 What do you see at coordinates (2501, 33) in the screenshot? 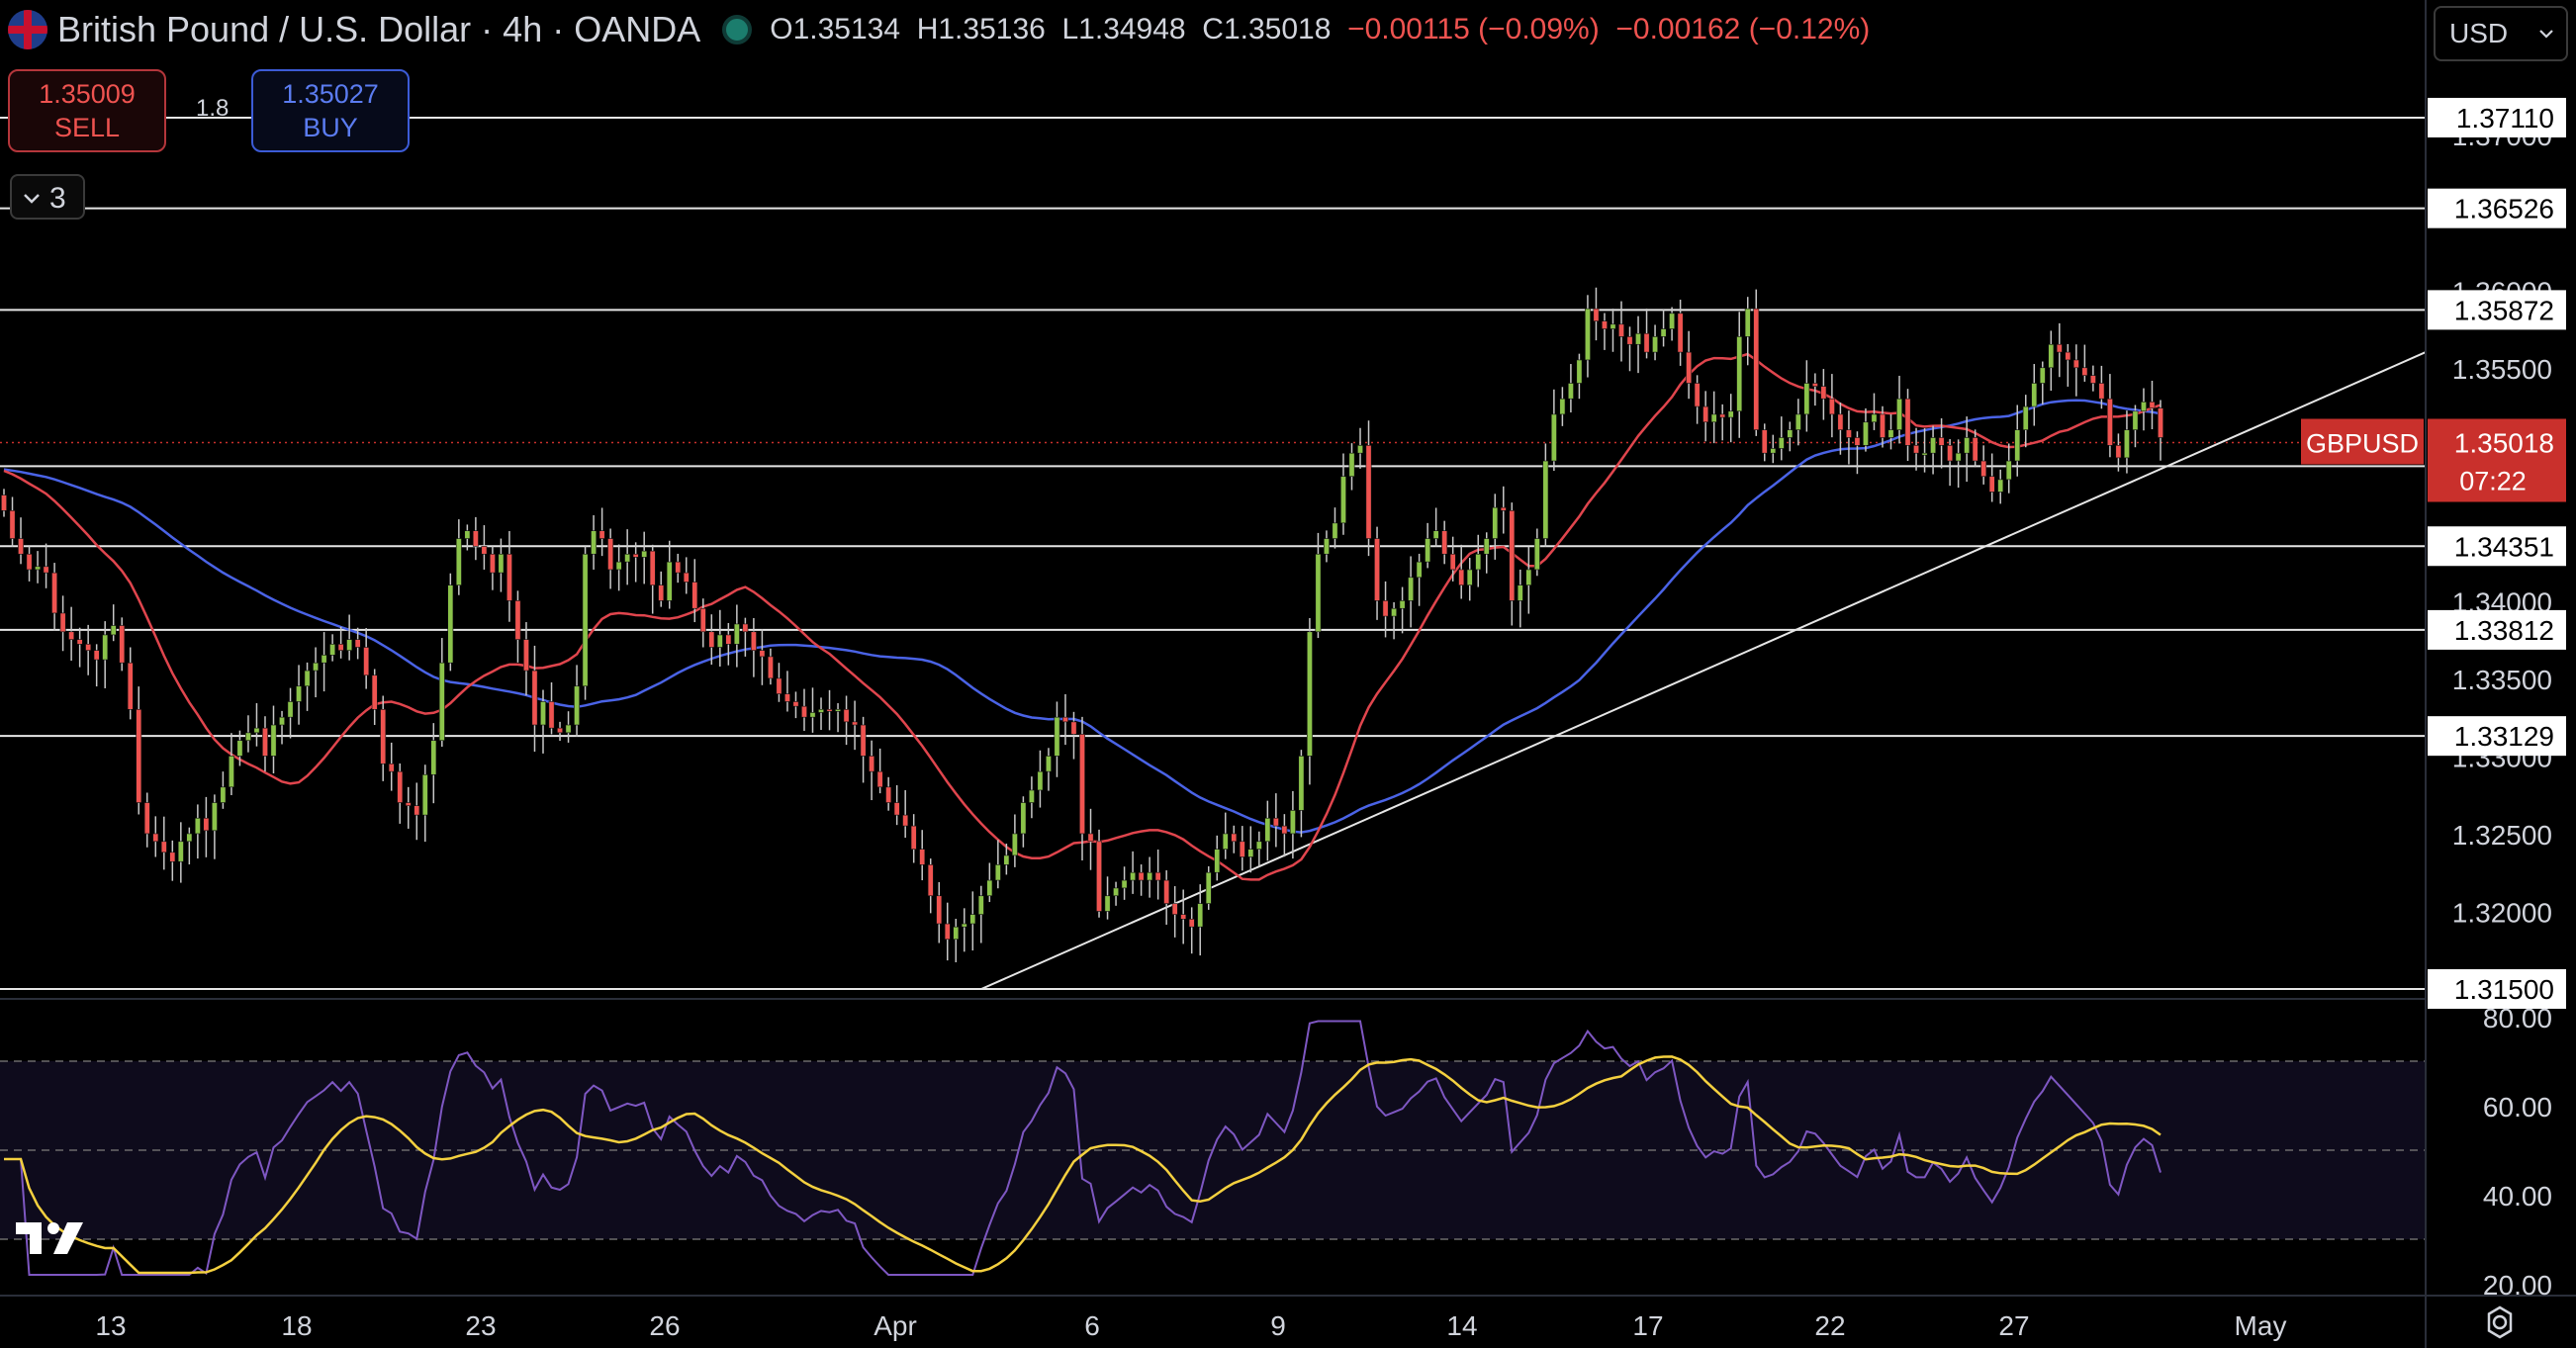
I see `currency-selector: USD` at bounding box center [2501, 33].